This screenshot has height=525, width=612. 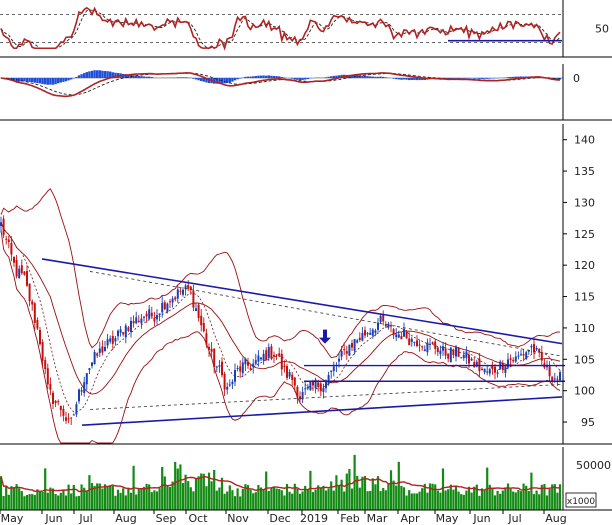 I want to click on date-label: Mar, so click(x=377, y=518).